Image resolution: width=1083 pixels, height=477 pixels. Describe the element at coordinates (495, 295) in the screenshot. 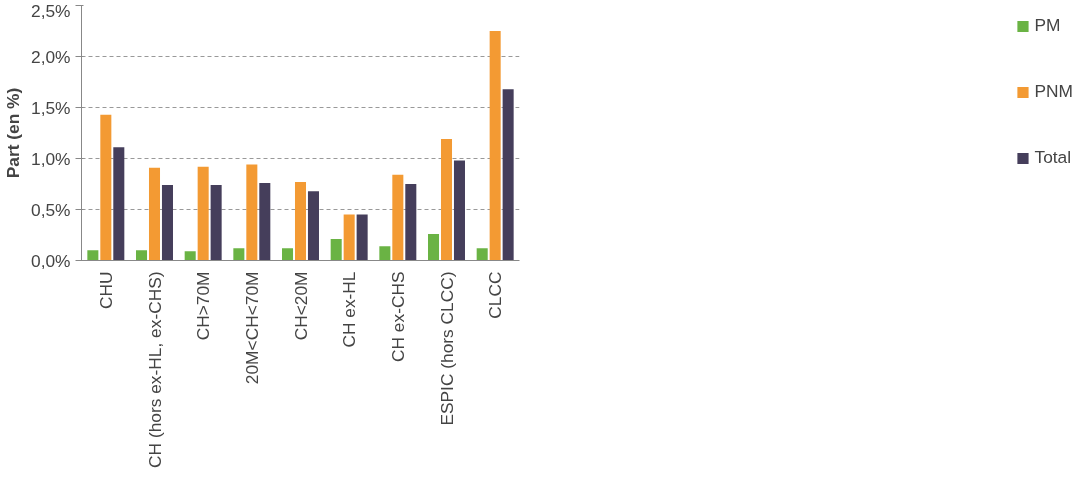

I see `x-tick-label: CLCC` at that location.